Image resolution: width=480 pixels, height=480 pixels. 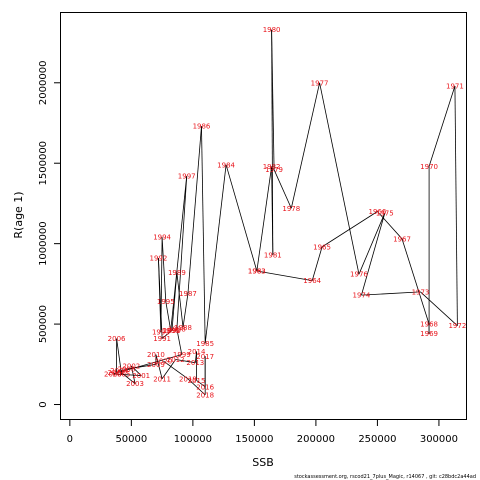 What do you see at coordinates (131, 439) in the screenshot?
I see `x-tick-label: 50000` at bounding box center [131, 439].